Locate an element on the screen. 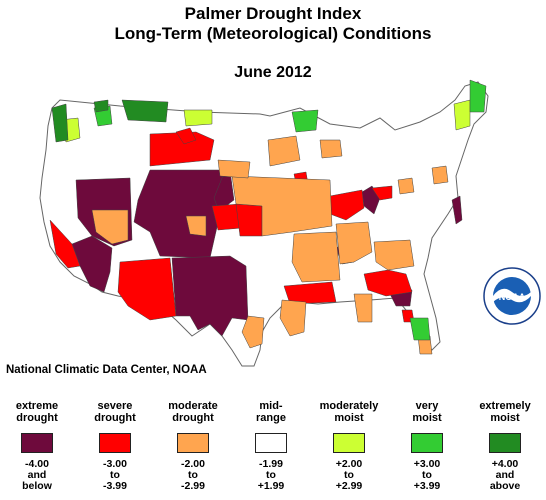 The height and width of the screenshot is (500, 546). map-subtitle: Long-Term (Meteorological) Conditions is located at coordinates (273, 33).